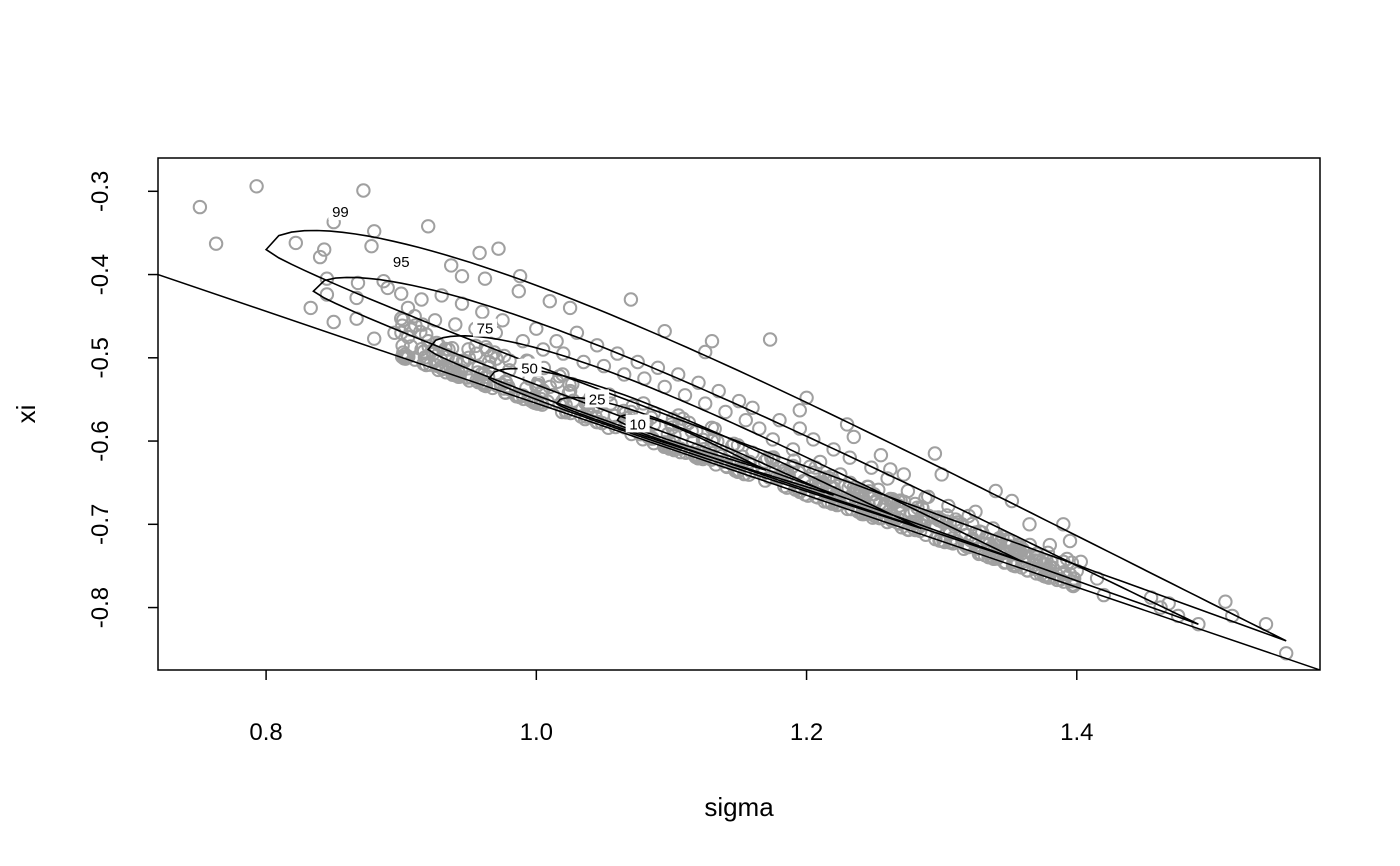 Image resolution: width=1400 pixels, height=866 pixels. What do you see at coordinates (485, 329) in the screenshot?
I see `contour-label-75: 75` at bounding box center [485, 329].